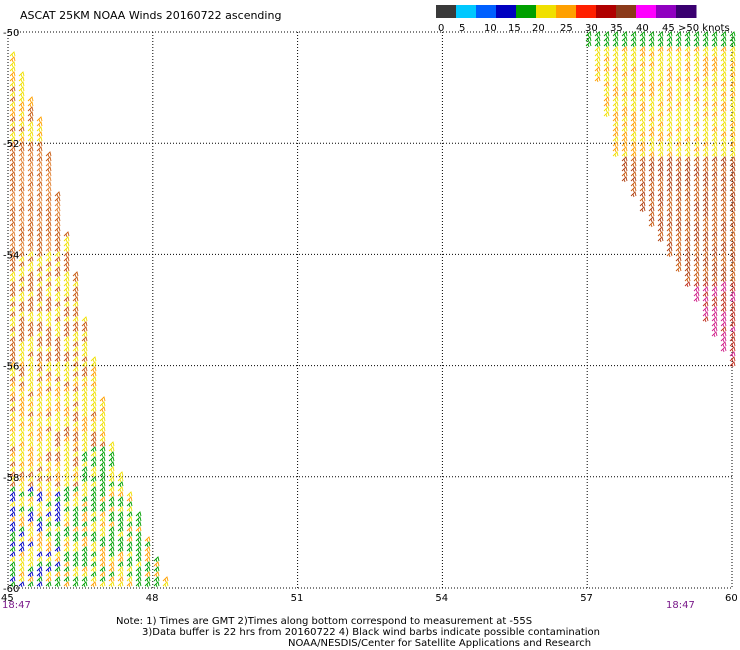 The height and width of the screenshot is (650, 740). Describe the element at coordinates (369, 598) in the screenshot. I see `longitude-labels: 45 48 51 54 57 60` at that location.